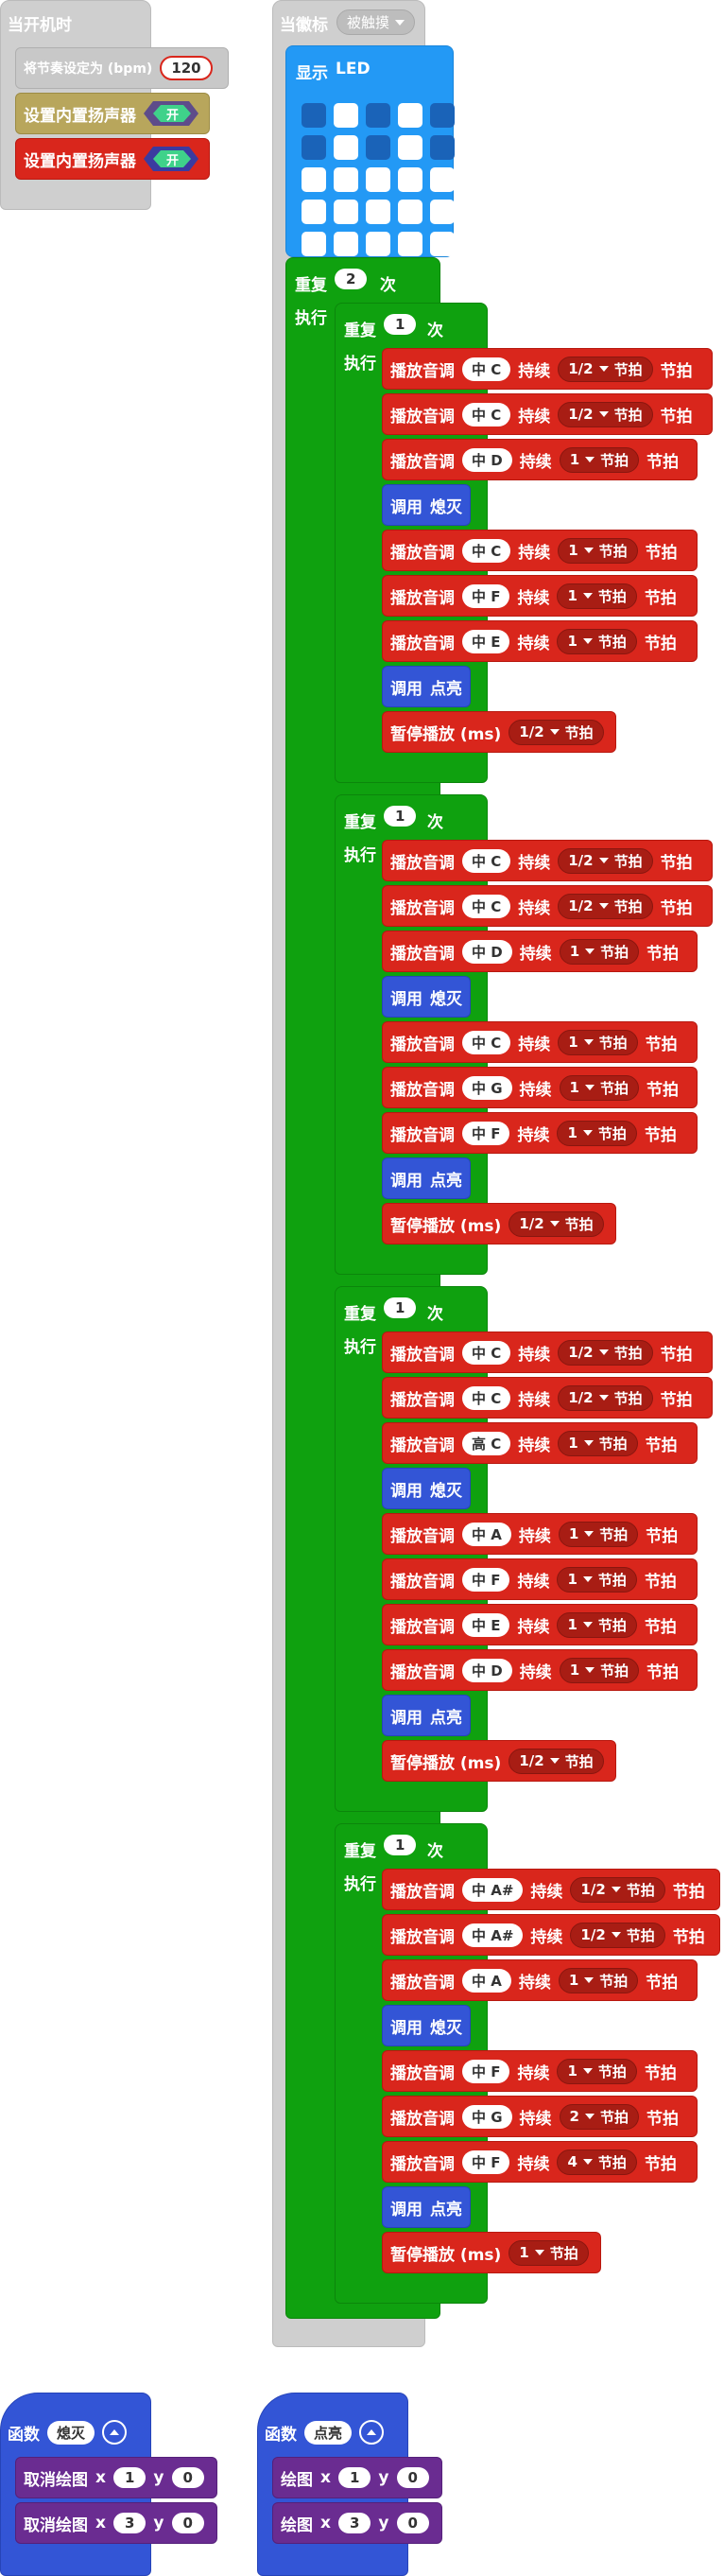 The width and height of the screenshot is (724, 2576). What do you see at coordinates (491, 2252) in the screenshot?
I see `rest-block: 暂停播放 (ms) 1 节拍` at bounding box center [491, 2252].